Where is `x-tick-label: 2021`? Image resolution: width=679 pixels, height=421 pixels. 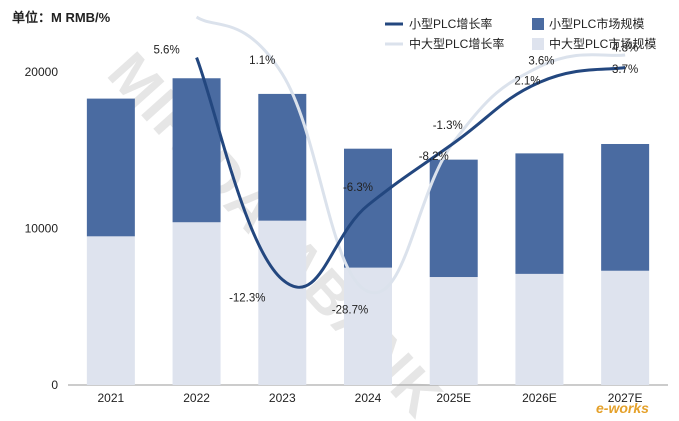
x-tick-label: 2021 is located at coordinates (111, 398).